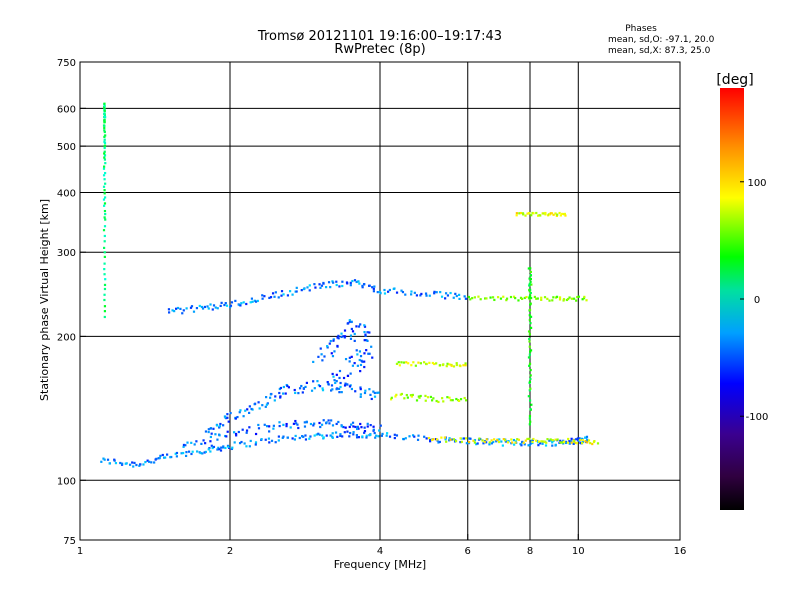 The image size is (800, 604). Describe the element at coordinates (757, 300) in the screenshot. I see `colorbar-tick-label: 0` at that location.